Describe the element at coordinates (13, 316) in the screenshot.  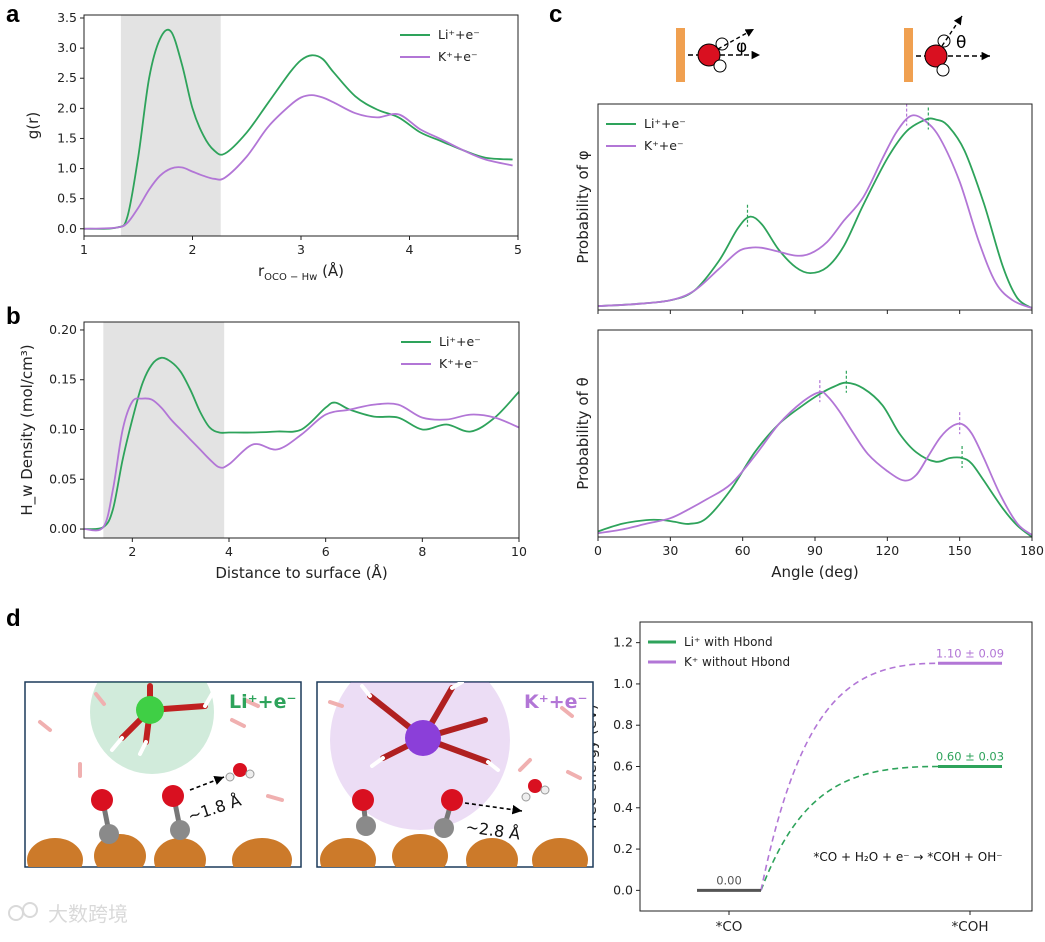
I see `panel-label-b: b` at that location.